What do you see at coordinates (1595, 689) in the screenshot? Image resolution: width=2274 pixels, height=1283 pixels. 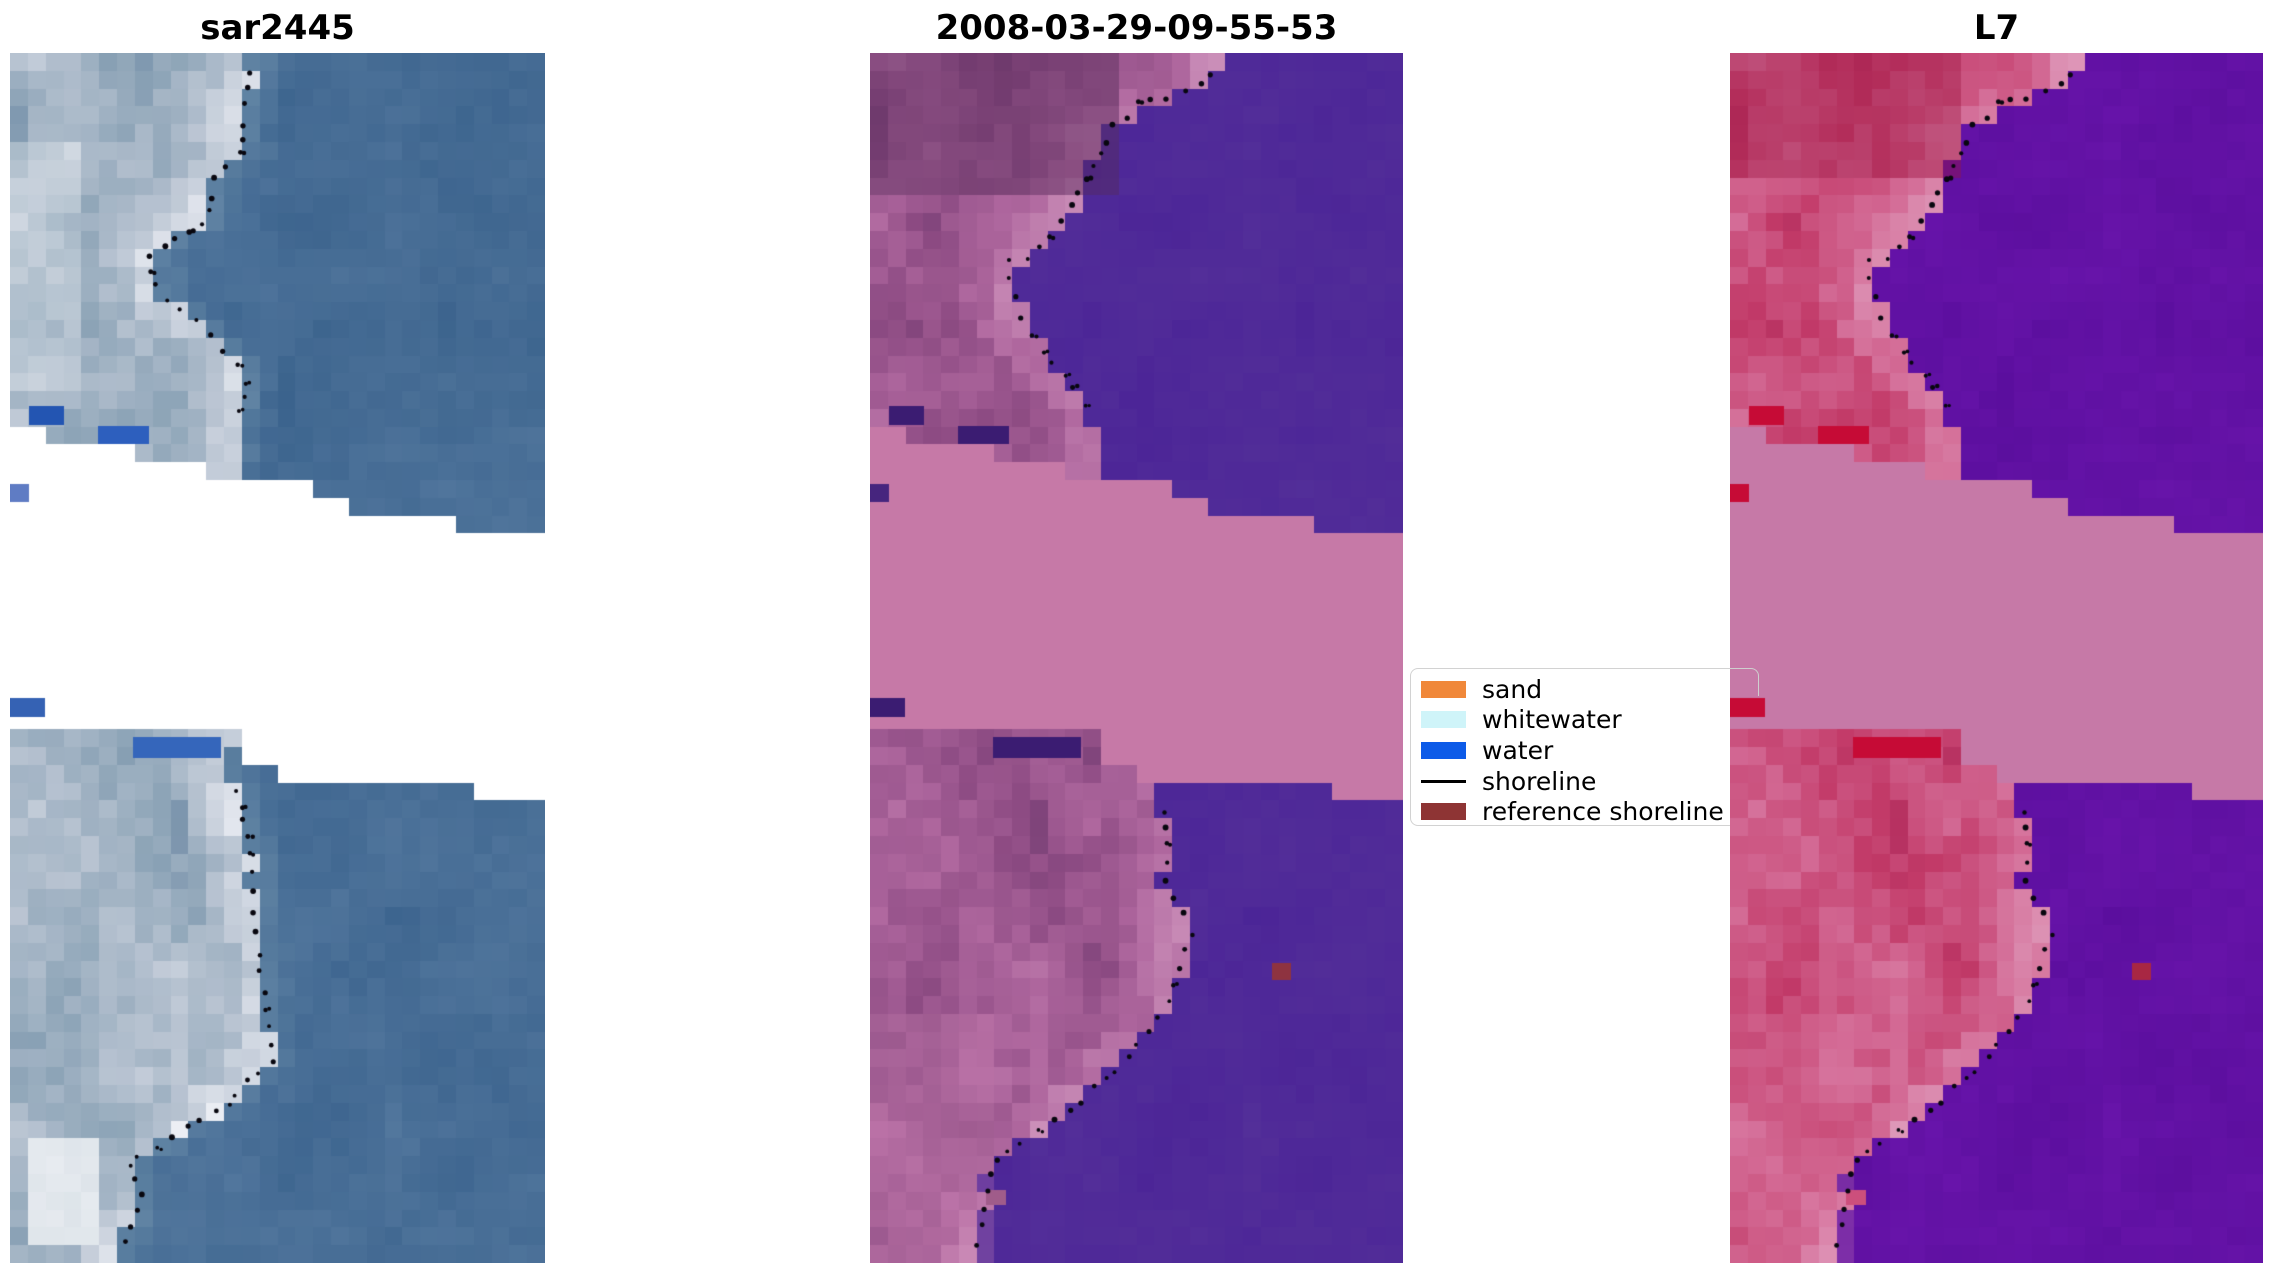 I see `legend-item-sand: sand` at bounding box center [1595, 689].